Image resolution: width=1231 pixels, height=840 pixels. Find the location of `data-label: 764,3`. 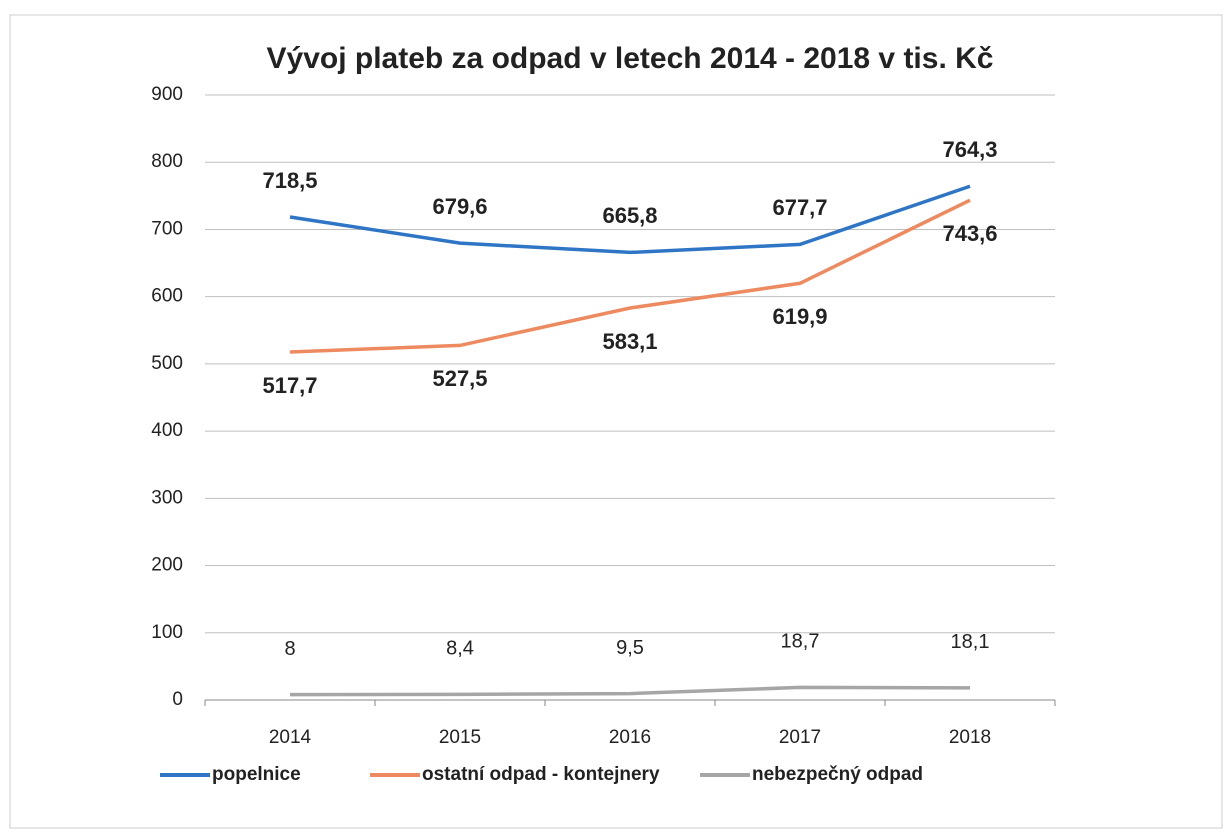

data-label: 764,3 is located at coordinates (969, 149).